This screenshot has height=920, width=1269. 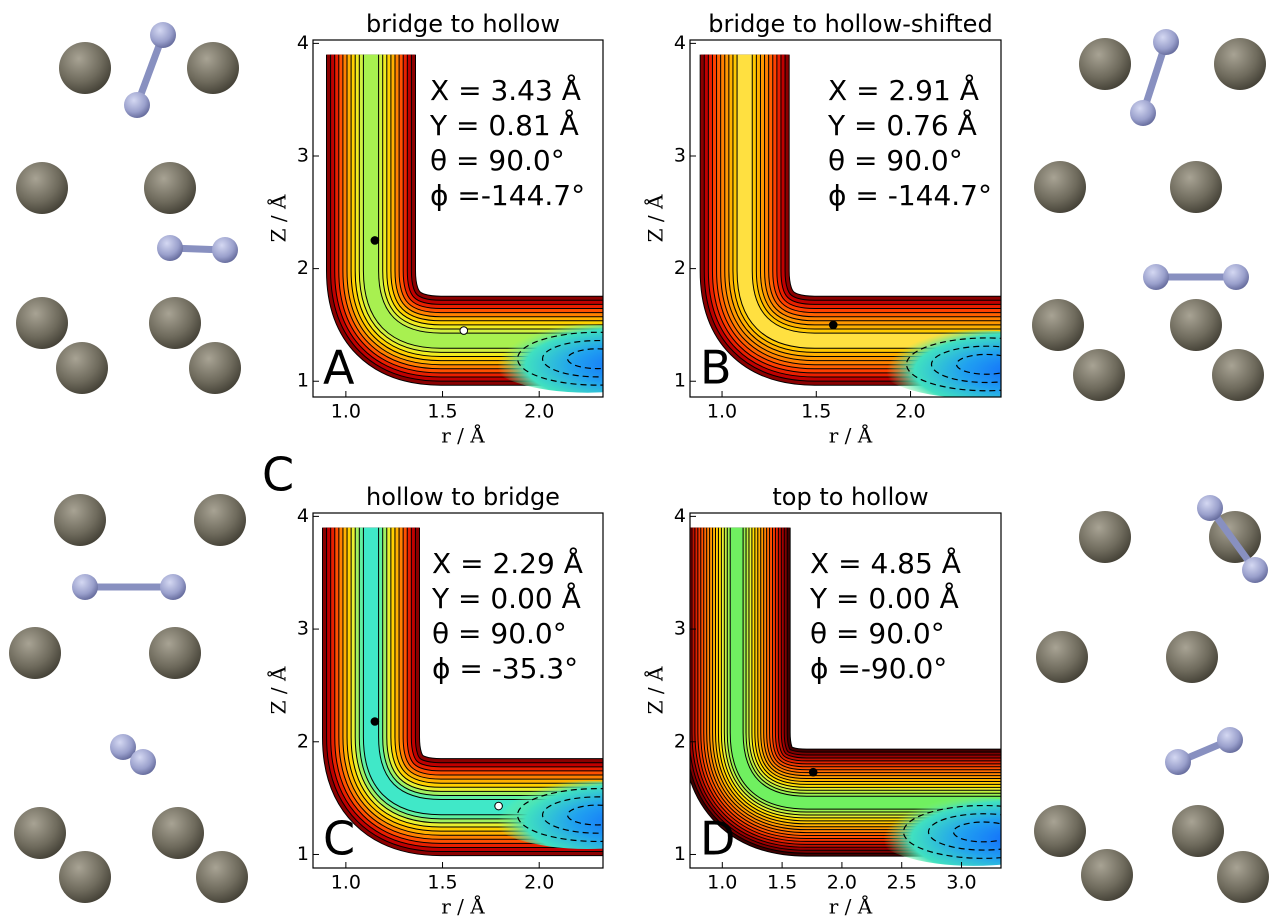 What do you see at coordinates (505, 668) in the screenshot?
I see `annotation: ϕ = -35.3°` at bounding box center [505, 668].